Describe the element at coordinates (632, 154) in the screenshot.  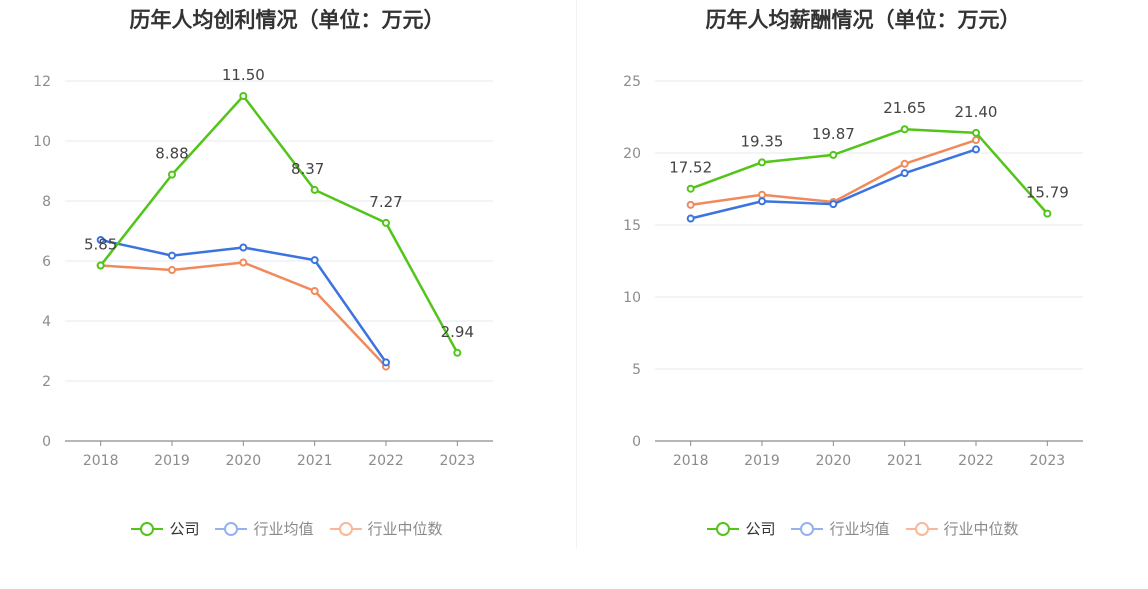
I see `y-tick-label: 20` at that location.